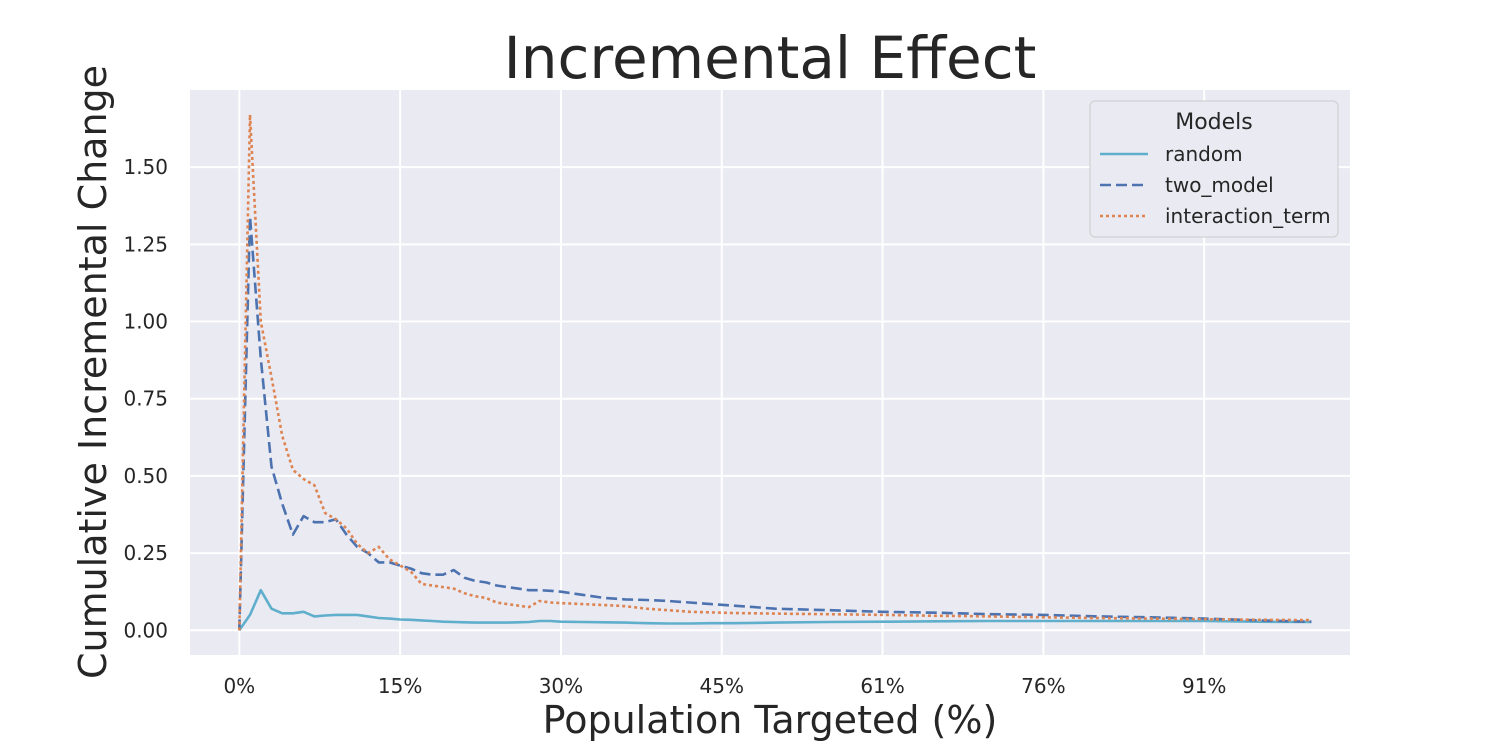 The width and height of the screenshot is (1500, 750). I want to click on legend-label-random: random, so click(1204, 154).